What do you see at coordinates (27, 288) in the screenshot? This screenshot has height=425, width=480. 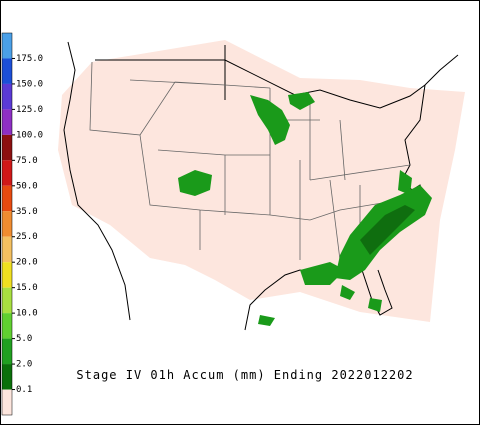 I see `legend-label: 15.0` at bounding box center [27, 288].